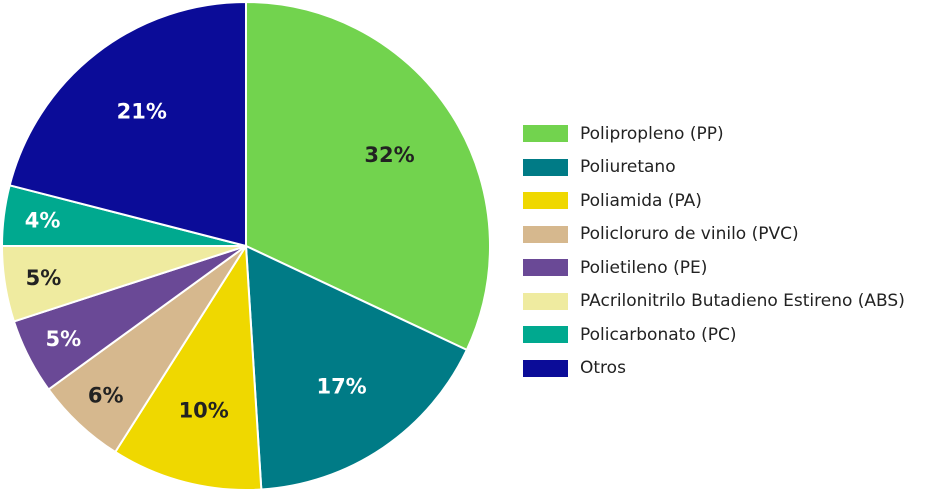  What do you see at coordinates (43, 220) in the screenshot?
I see `slice-data-label: 4%` at bounding box center [43, 220].